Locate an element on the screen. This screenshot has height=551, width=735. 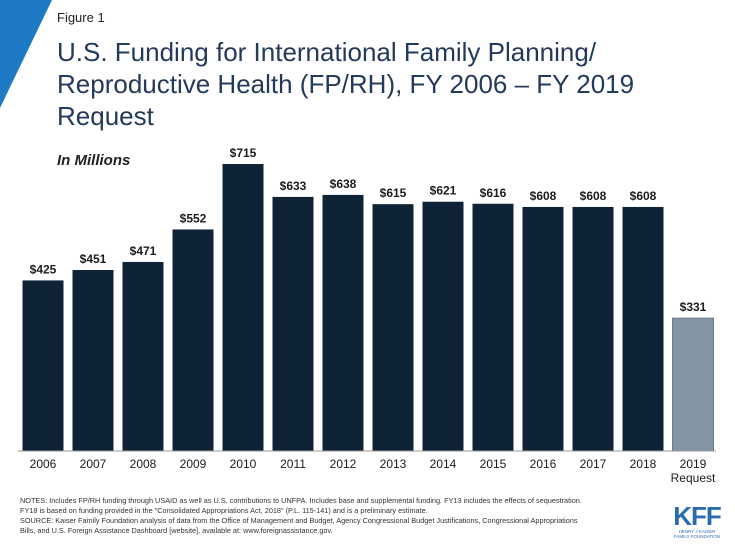
x-tick-label: 2014 is located at coordinates (443, 464).